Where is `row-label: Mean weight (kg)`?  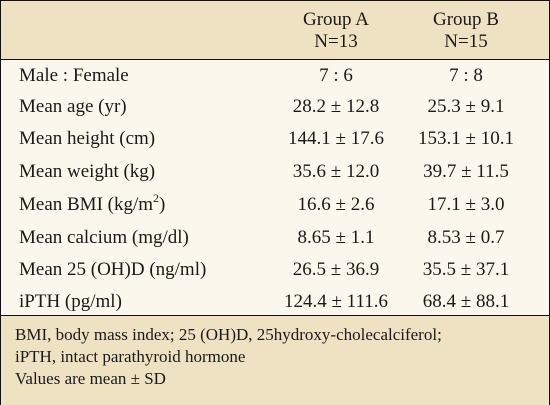 row-label: Mean weight (kg) is located at coordinates (87, 171).